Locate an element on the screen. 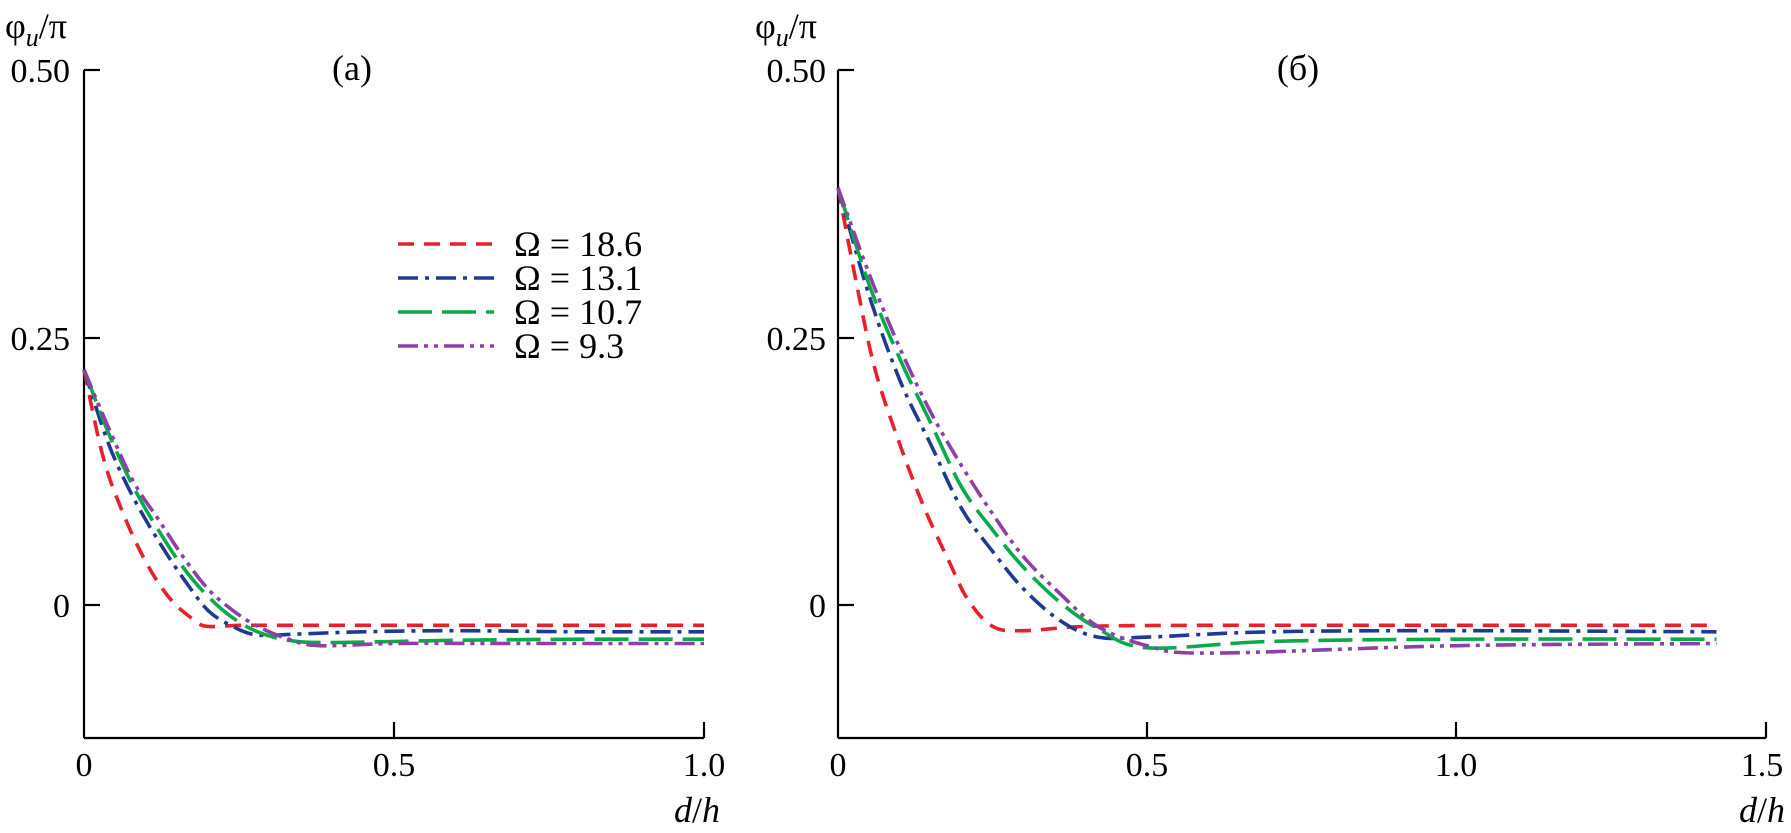  panel-a-xtick-label-0: 0 is located at coordinates (84, 765).